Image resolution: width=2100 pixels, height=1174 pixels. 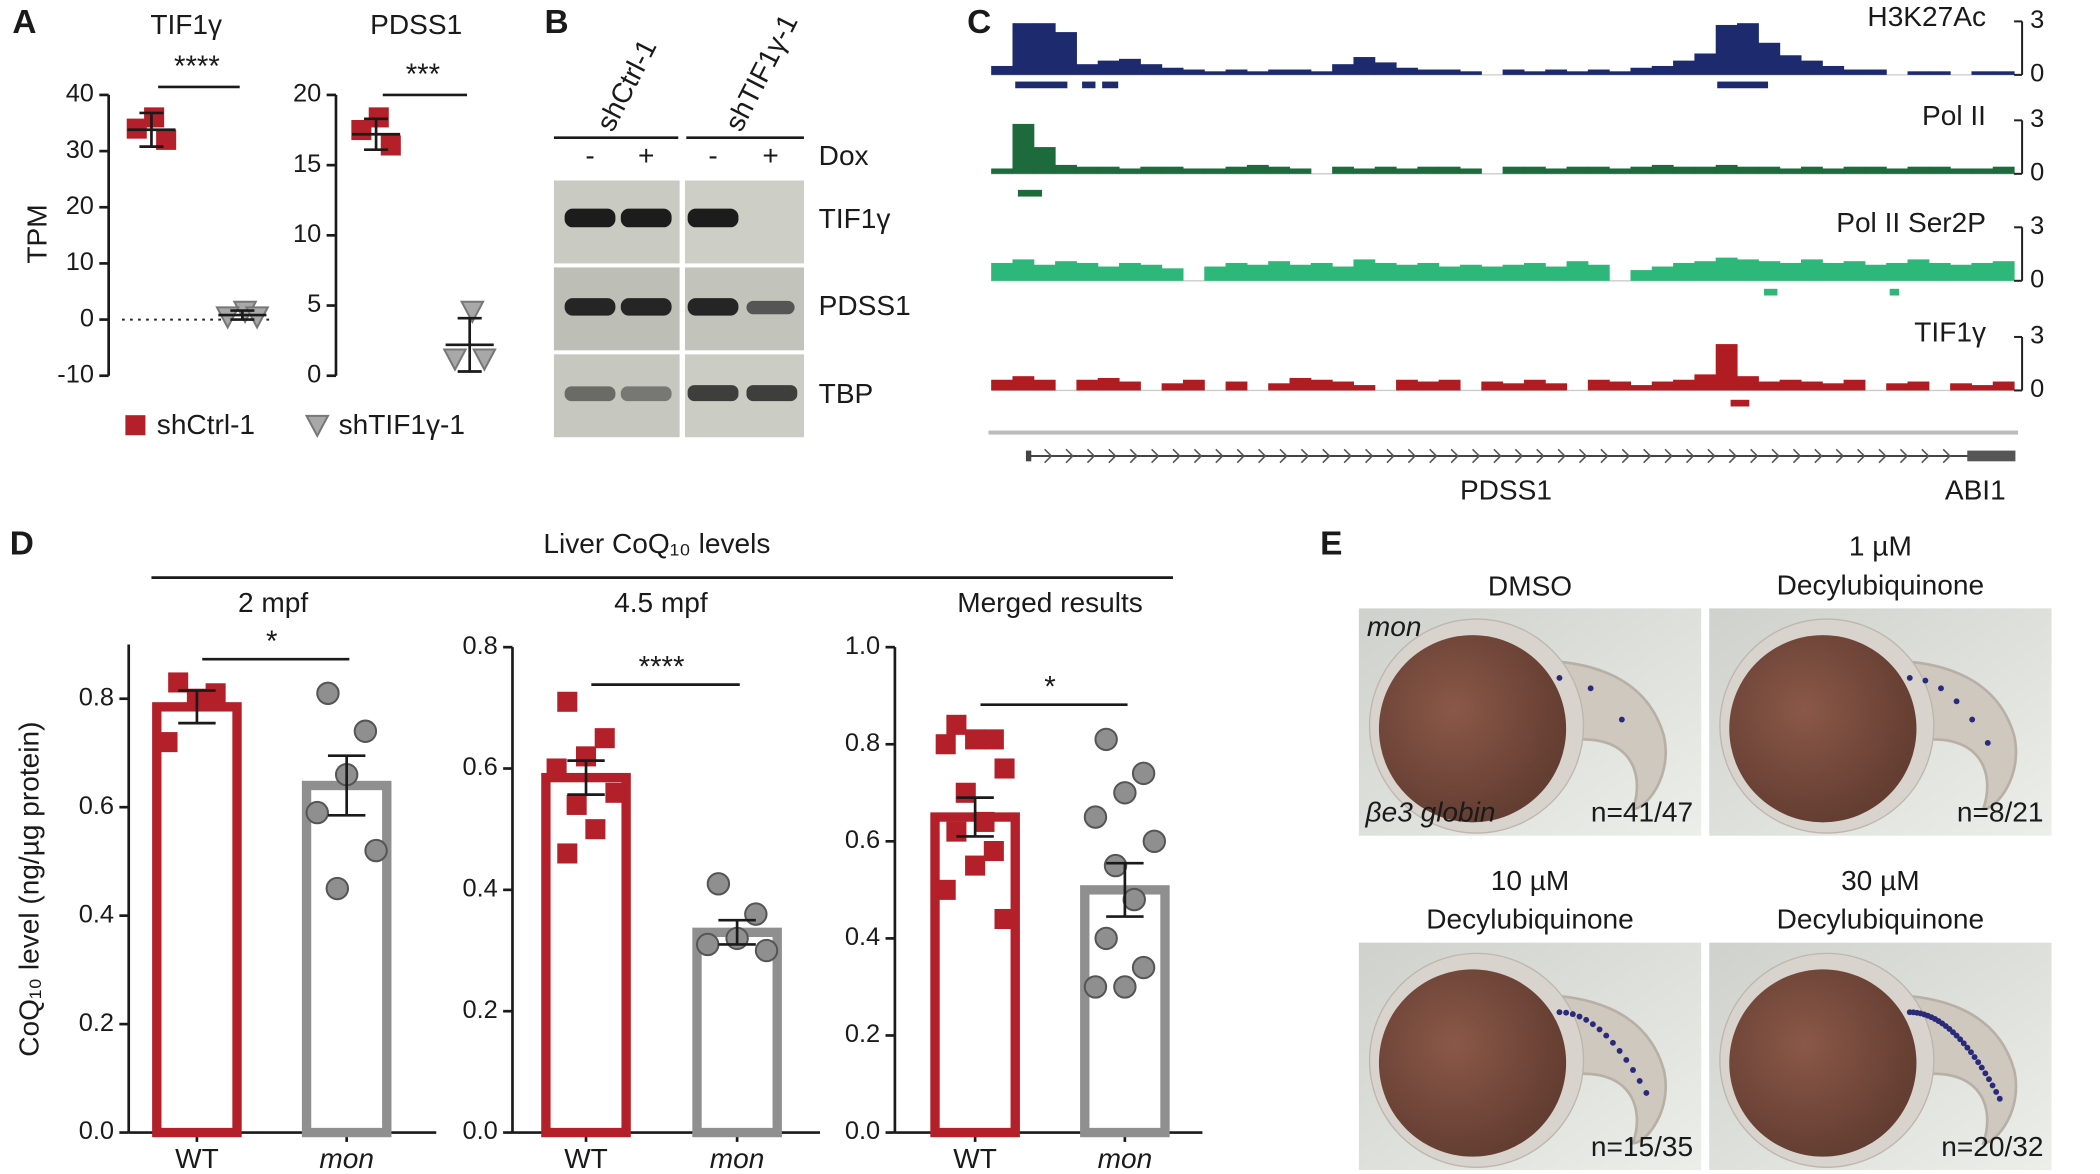 I want to click on row-label: TIF1γ, so click(x=855, y=218).